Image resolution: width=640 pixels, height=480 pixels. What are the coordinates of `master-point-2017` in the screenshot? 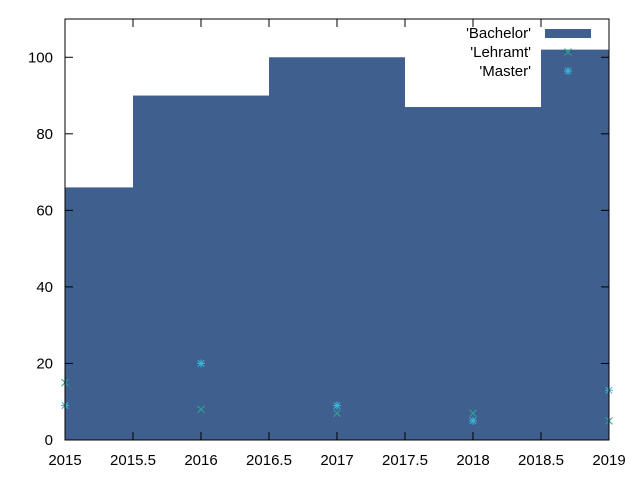 It's located at (337, 405).